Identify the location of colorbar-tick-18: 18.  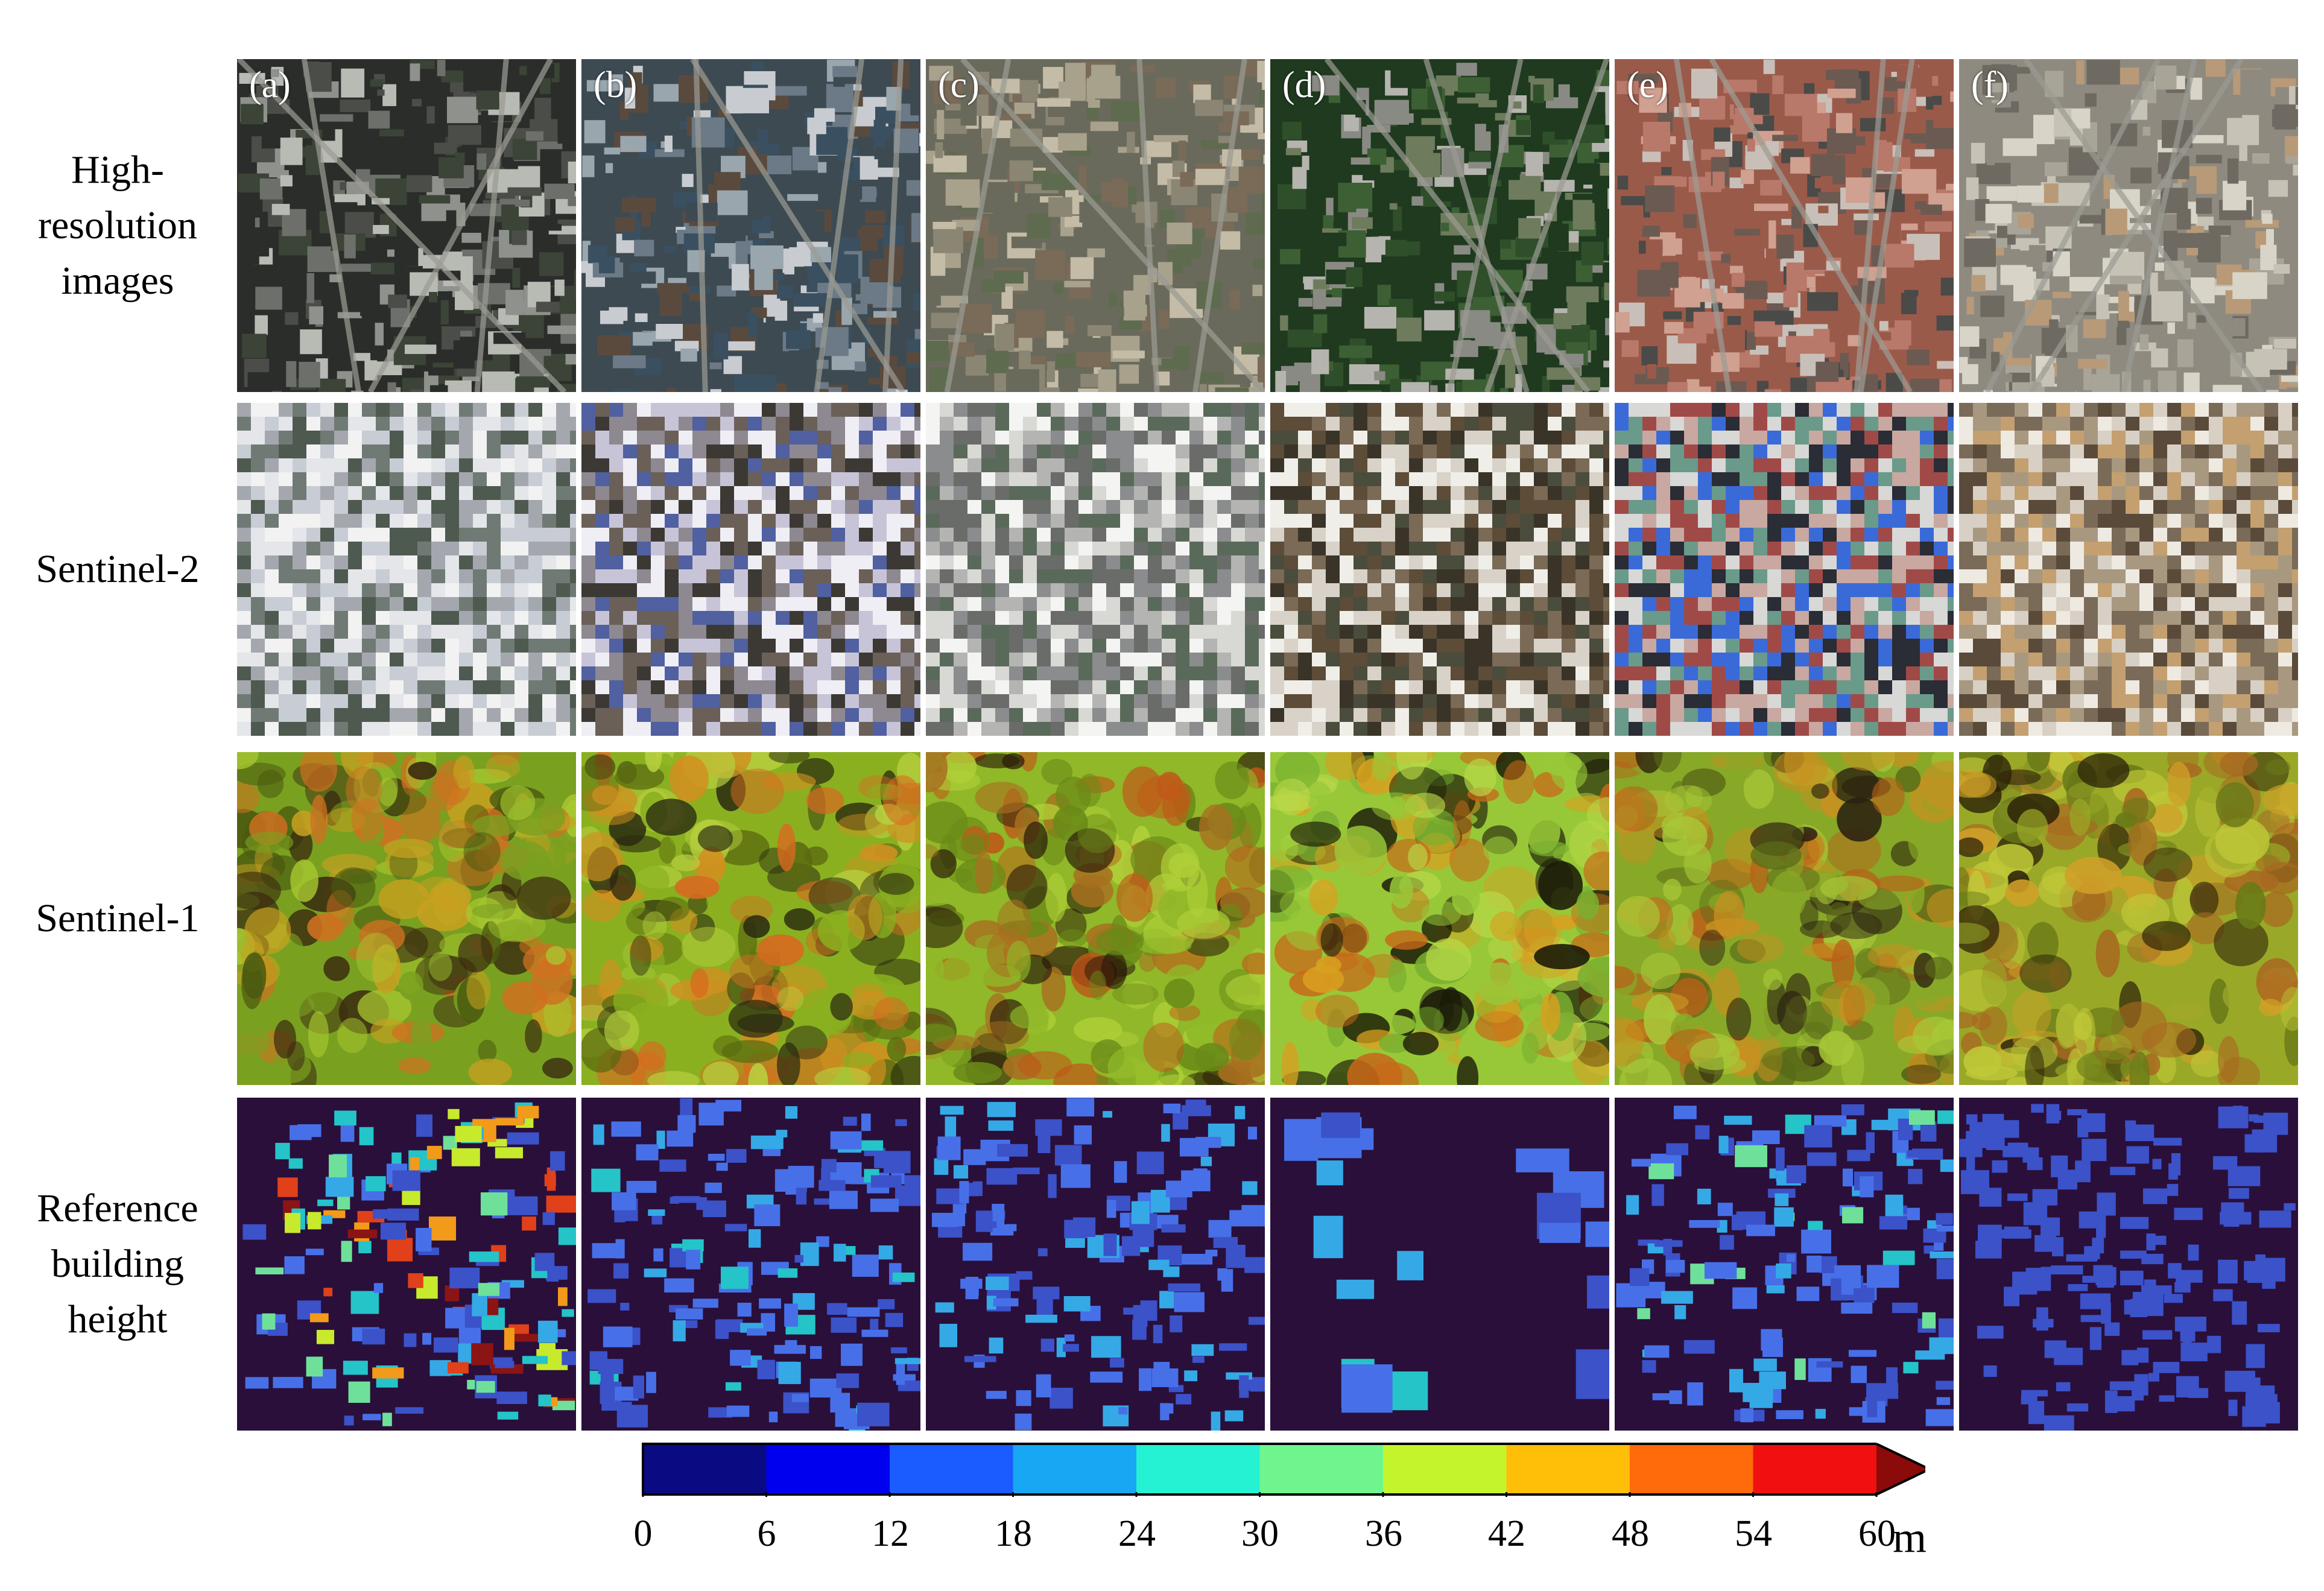
(1013, 1533).